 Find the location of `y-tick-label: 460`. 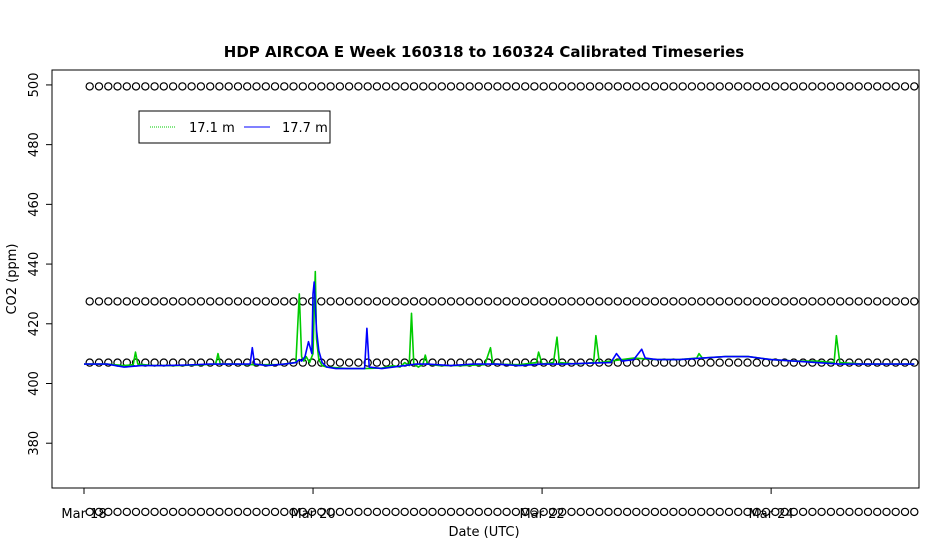

y-tick-label: 460 is located at coordinates (34, 204).